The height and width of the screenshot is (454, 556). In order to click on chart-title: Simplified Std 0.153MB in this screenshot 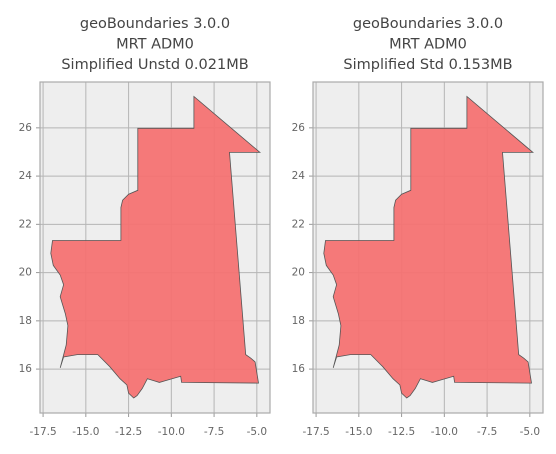, I will do `click(427, 65)`.